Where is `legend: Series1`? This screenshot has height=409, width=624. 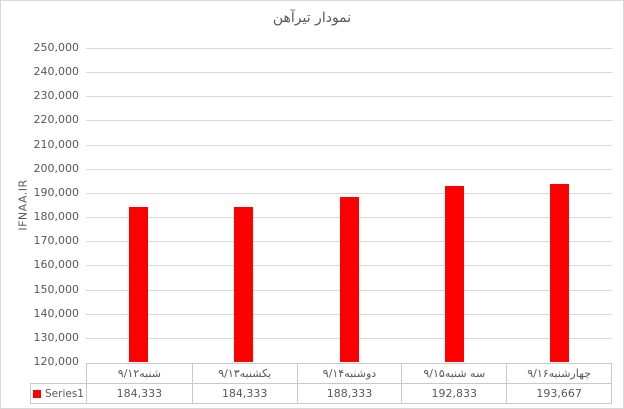
legend: Series1 is located at coordinates (58, 393).